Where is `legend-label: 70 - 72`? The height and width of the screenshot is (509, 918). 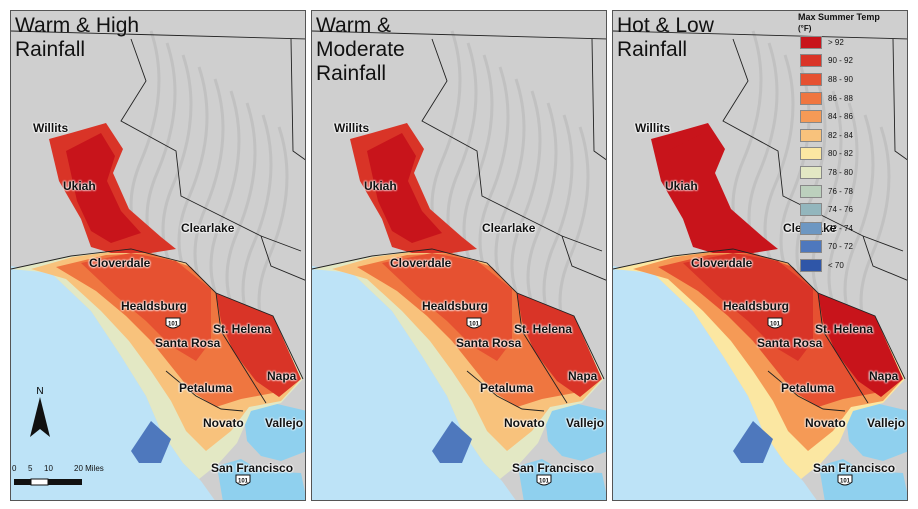 legend-label: 70 - 72 is located at coordinates (840, 247).